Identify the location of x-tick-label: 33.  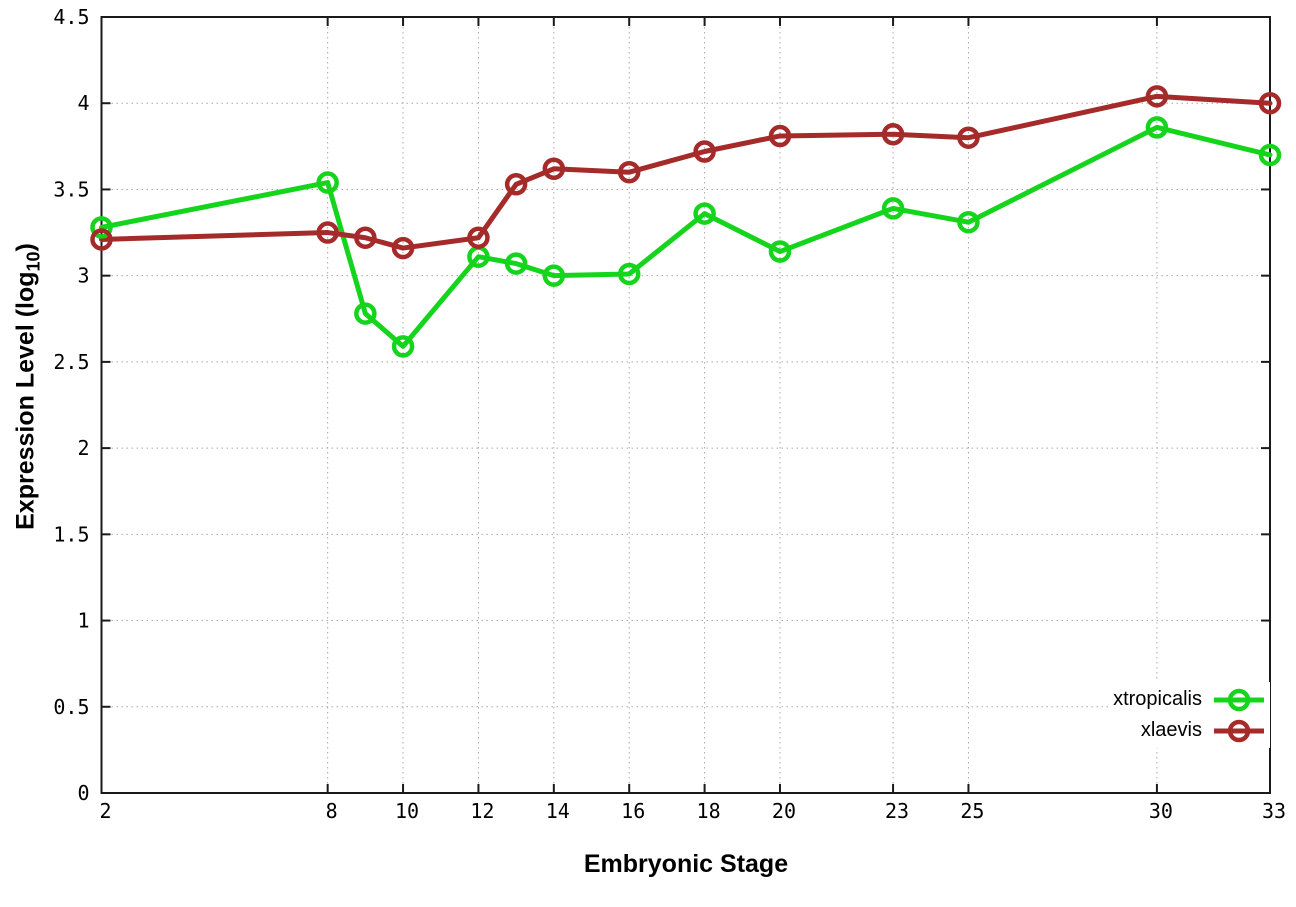
(1274, 811).